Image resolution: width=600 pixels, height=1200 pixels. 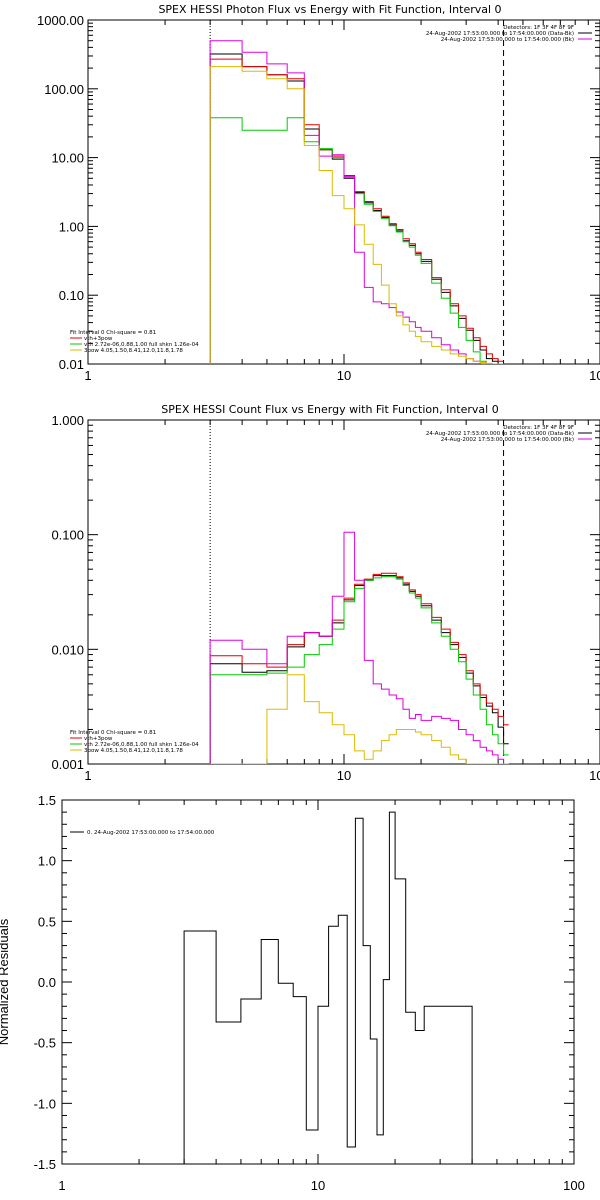 What do you see at coordinates (67, 764) in the screenshot?
I see `y-tick-label: 0.001` at bounding box center [67, 764].